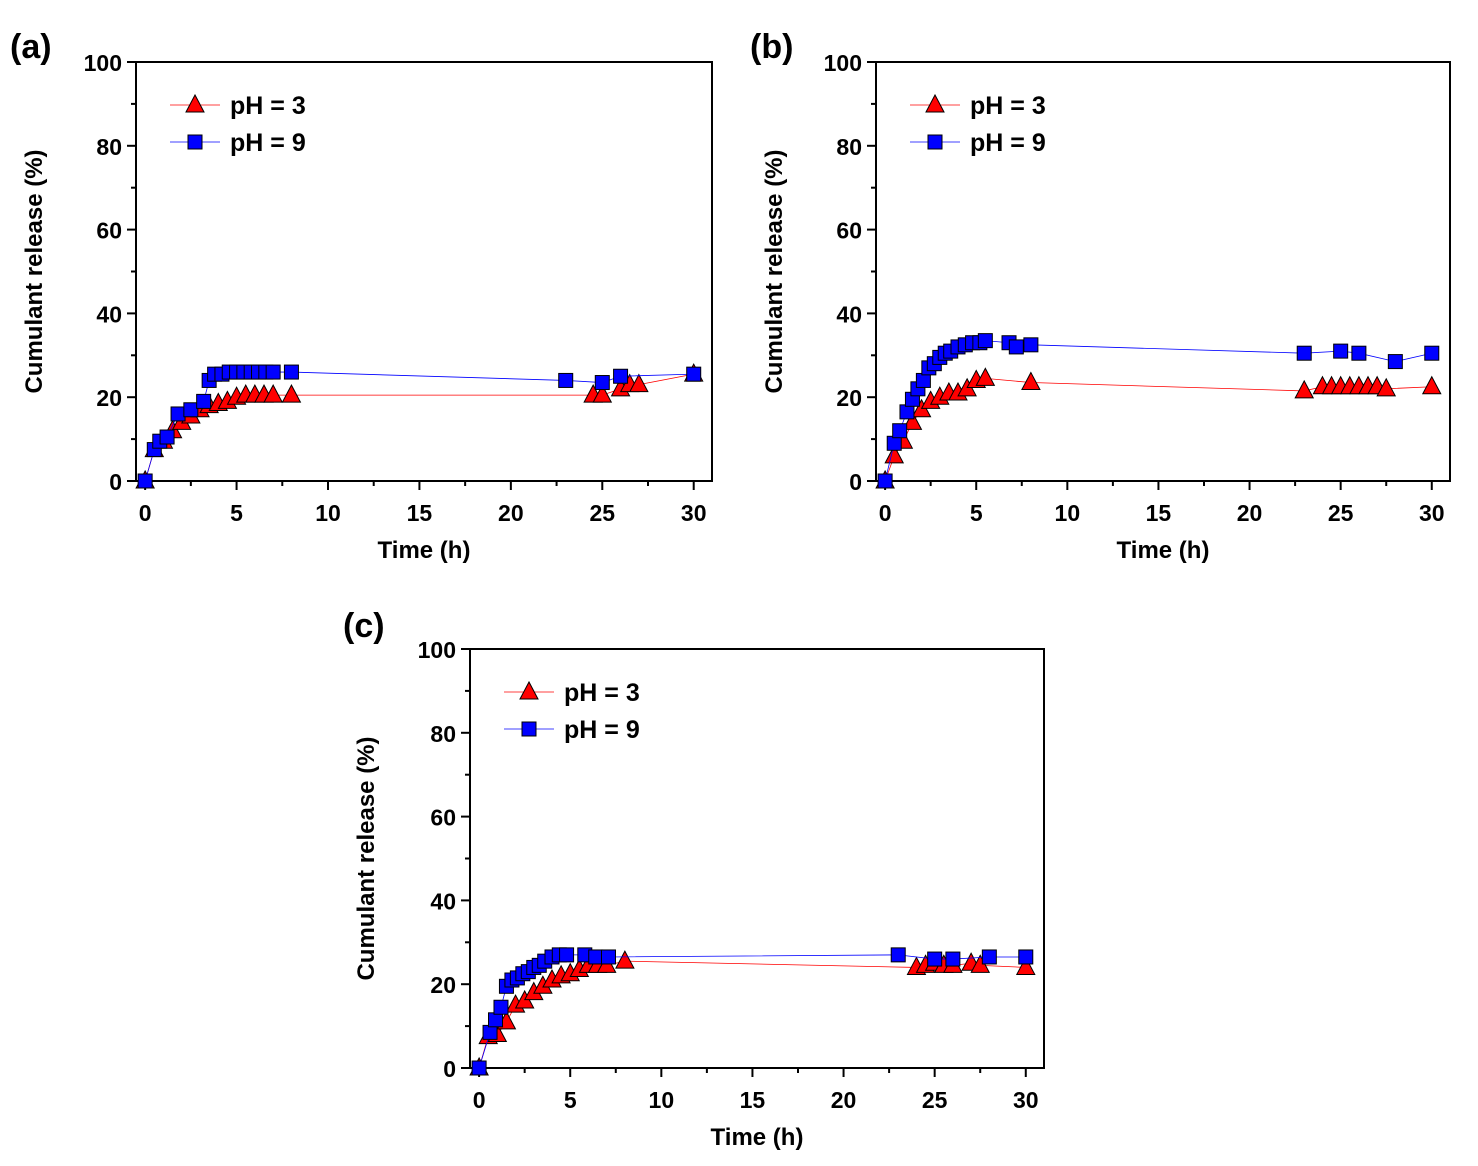 The height and width of the screenshot is (1166, 1478). I want to click on series-ph3, so click(752, 1013).